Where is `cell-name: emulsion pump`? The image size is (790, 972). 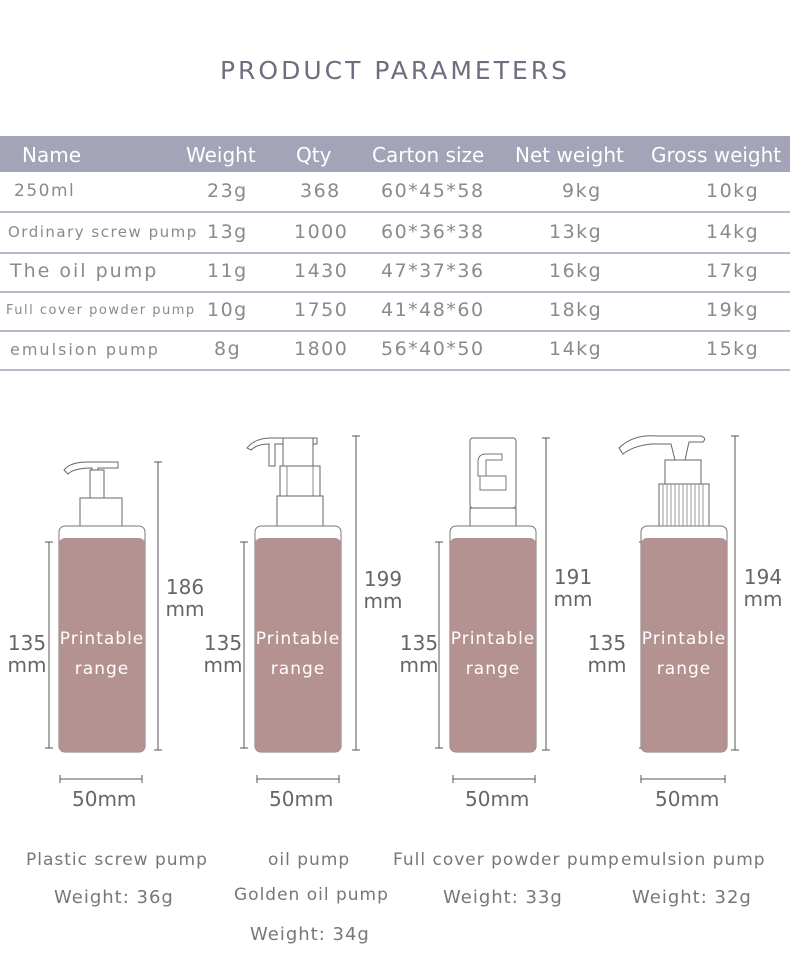
cell-name: emulsion pump is located at coordinates (85, 349).